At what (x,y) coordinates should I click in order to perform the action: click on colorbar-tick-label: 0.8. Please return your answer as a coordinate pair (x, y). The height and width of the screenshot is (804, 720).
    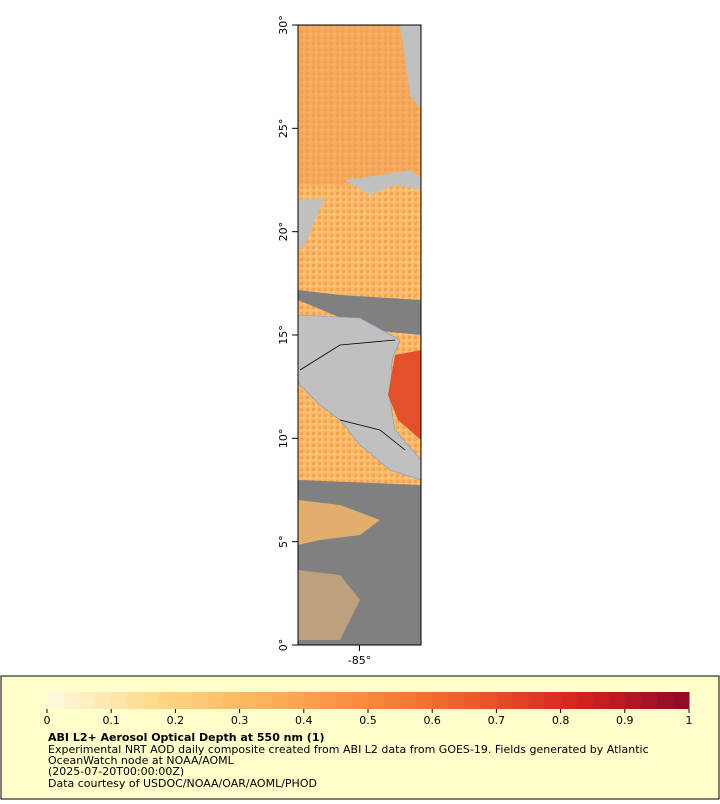
    Looking at the image, I should click on (561, 720).